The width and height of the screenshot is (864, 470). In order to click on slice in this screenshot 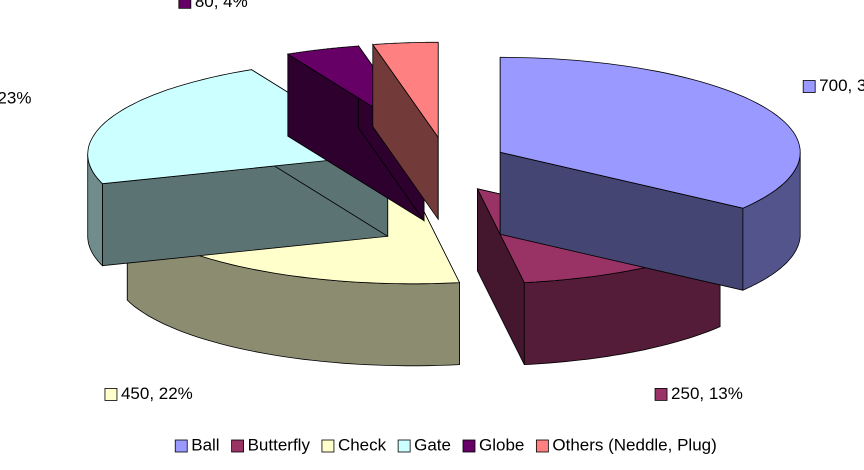, I will do `click(405, 131)`.